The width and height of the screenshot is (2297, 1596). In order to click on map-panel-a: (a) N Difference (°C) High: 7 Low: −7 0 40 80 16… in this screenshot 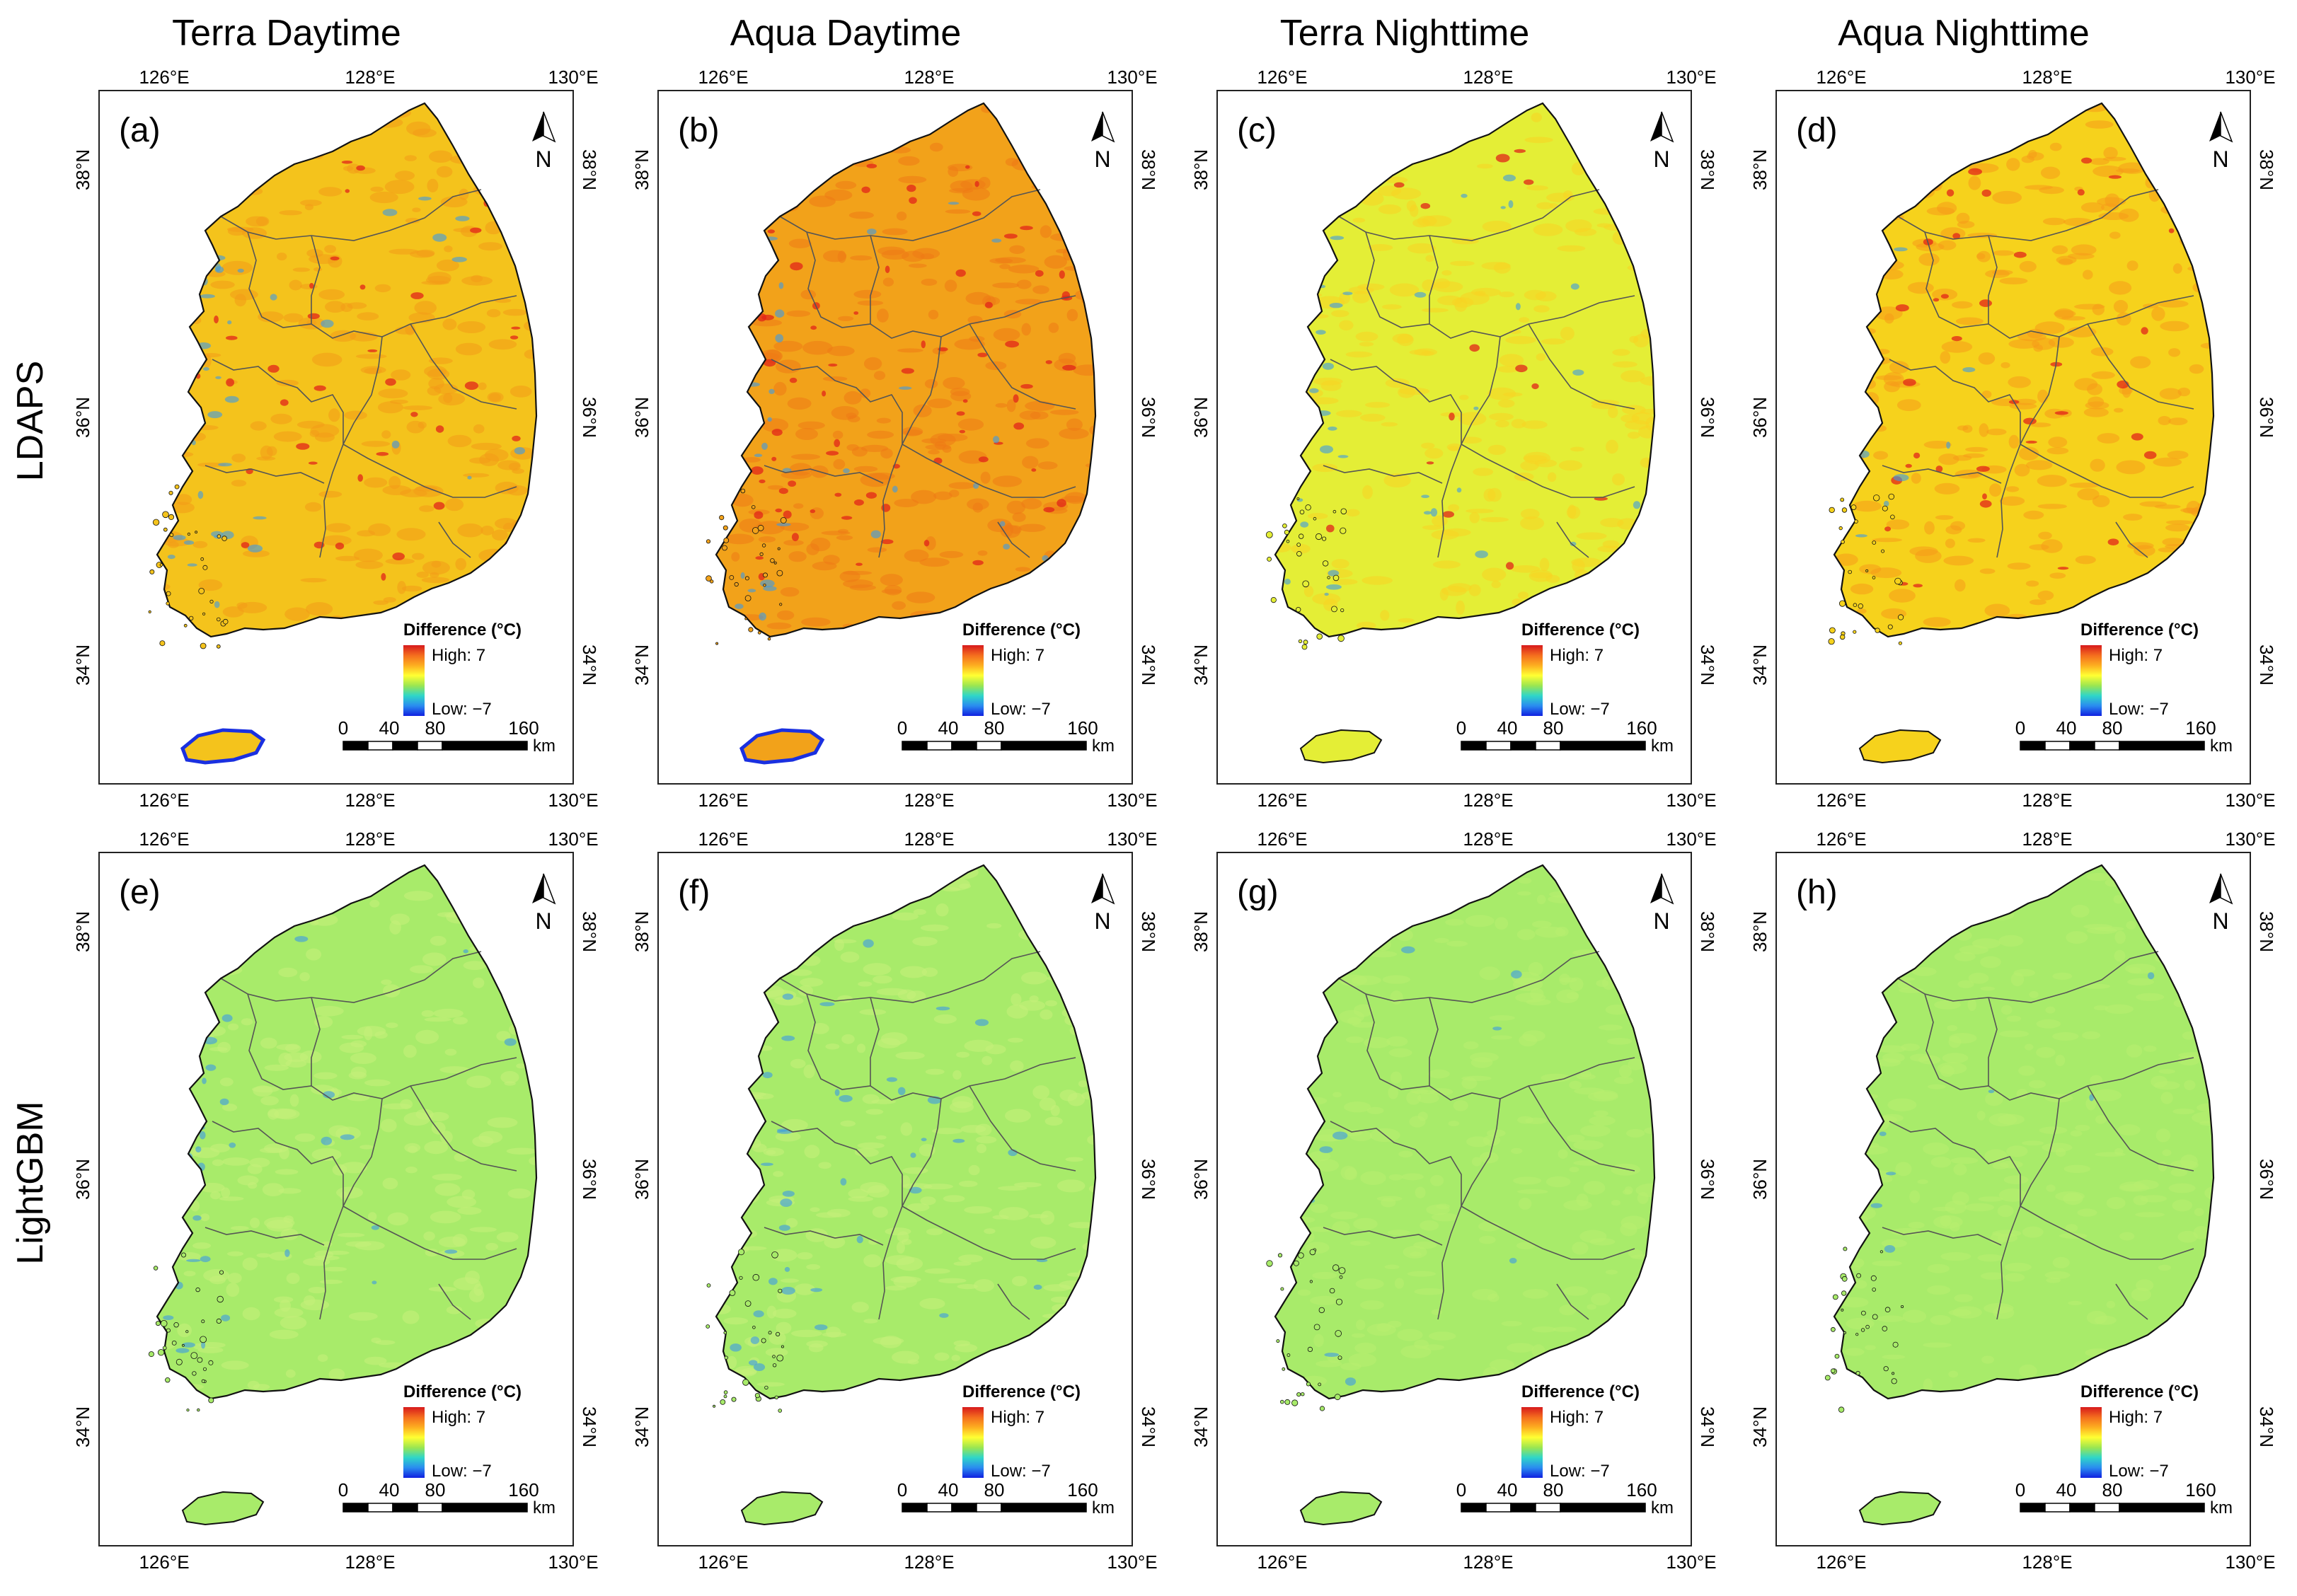, I will do `click(336, 439)`.